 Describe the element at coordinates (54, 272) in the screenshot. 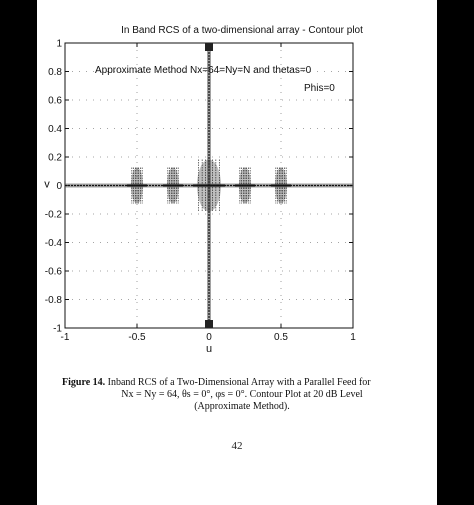

I see `y-tick-label: -0.6` at that location.